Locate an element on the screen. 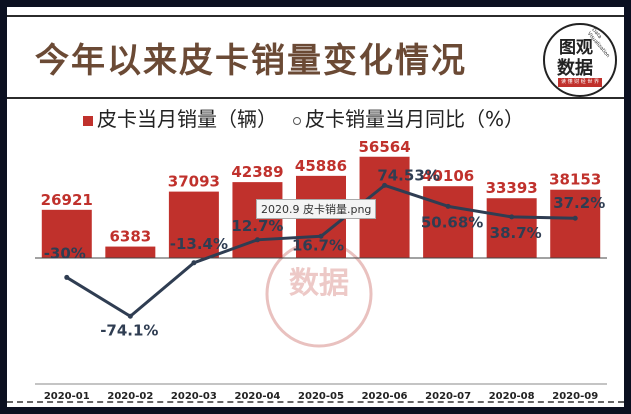  logo-badge: 图观 数据 读 懂 财 经 世 界 Data Visualization is located at coordinates (580, 60).